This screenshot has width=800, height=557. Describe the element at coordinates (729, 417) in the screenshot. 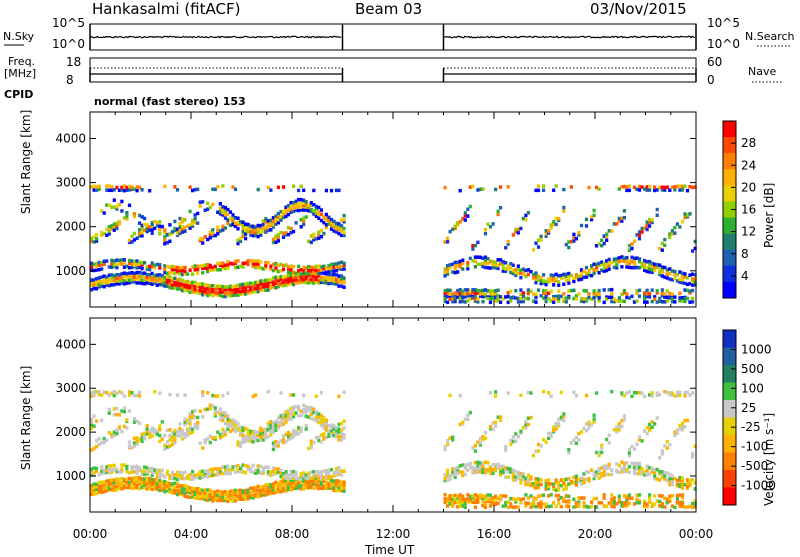

I see `velocity-cbar-frame` at that location.